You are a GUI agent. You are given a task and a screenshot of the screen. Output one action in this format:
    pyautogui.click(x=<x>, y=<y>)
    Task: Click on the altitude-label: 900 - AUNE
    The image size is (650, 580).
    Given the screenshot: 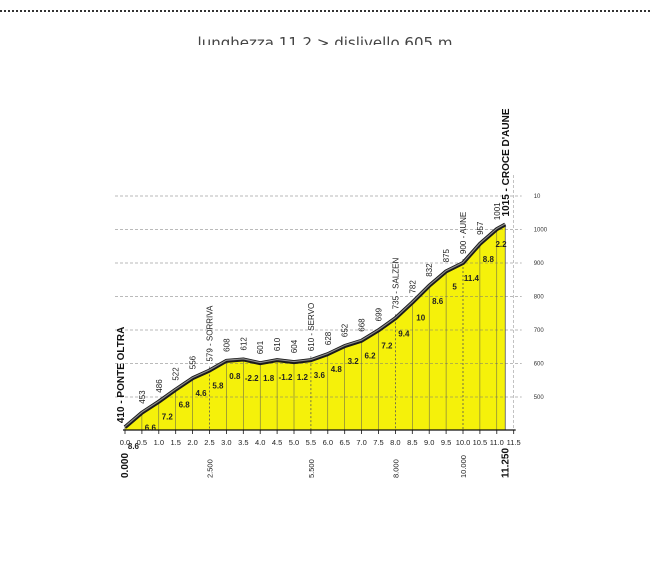 What is the action you would take?
    pyautogui.click(x=463, y=233)
    